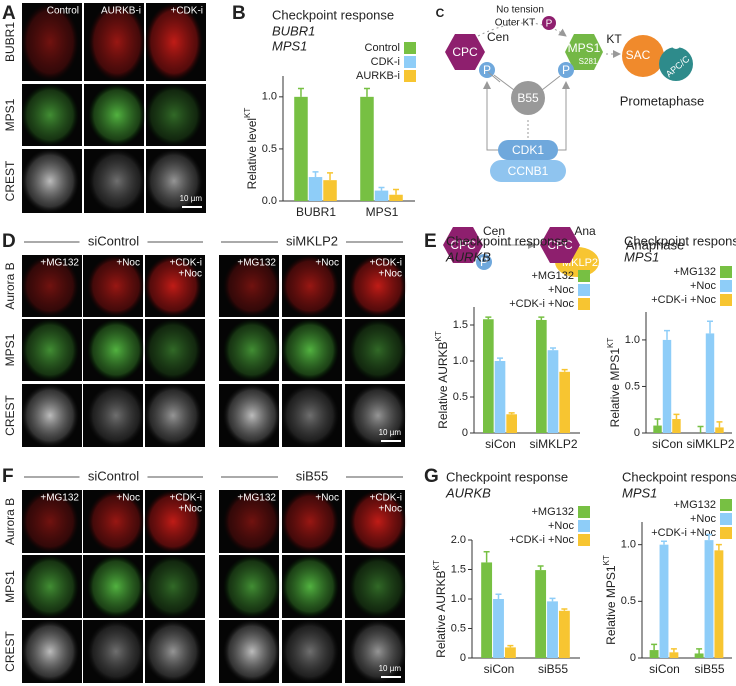 Image resolution: width=736 pixels, height=686 pixels. Describe the element at coordinates (390, 668) in the screenshot. I see `scale-label: 10 µm` at that location.